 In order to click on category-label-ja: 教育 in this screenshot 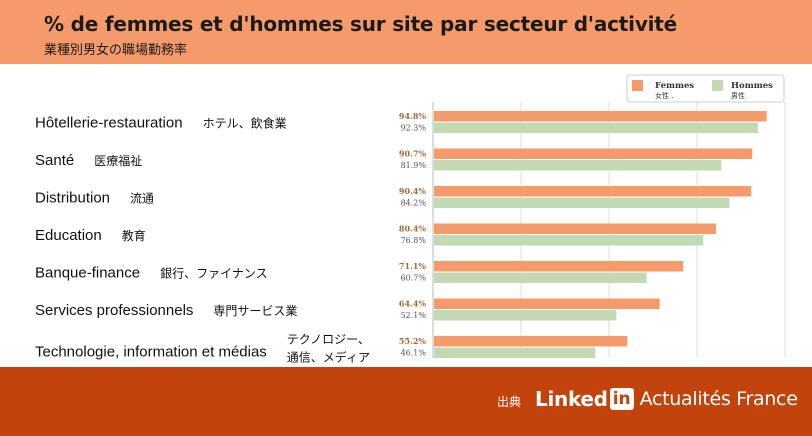, I will do `click(134, 235)`.